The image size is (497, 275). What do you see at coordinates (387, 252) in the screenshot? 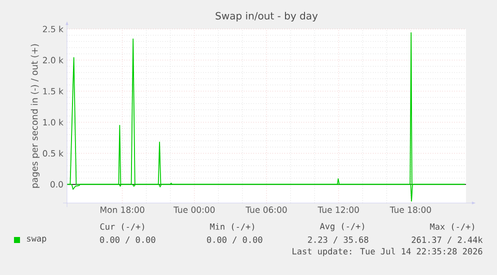
I see `text: Last update: Tue Jul 14 22:35:28 2026` at bounding box center [387, 252].